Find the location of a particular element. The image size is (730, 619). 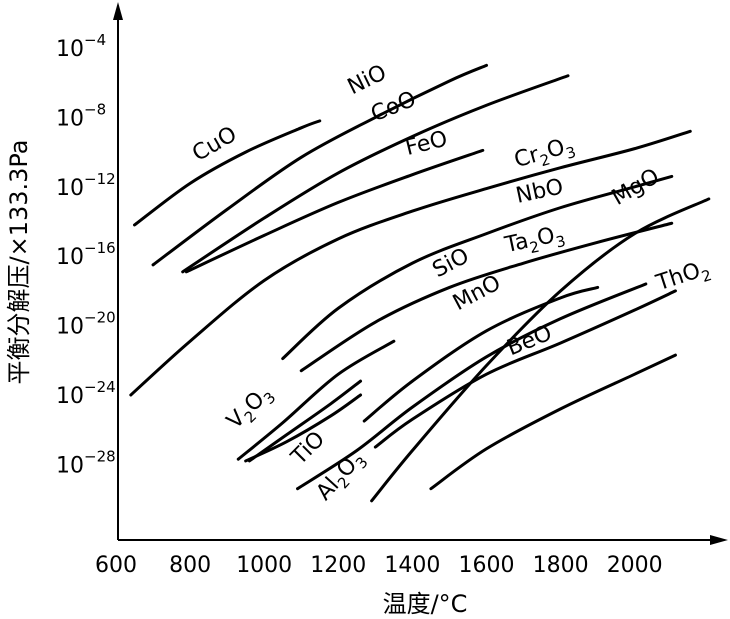

curve-label-tho2: ThO2 is located at coordinates (683, 278).